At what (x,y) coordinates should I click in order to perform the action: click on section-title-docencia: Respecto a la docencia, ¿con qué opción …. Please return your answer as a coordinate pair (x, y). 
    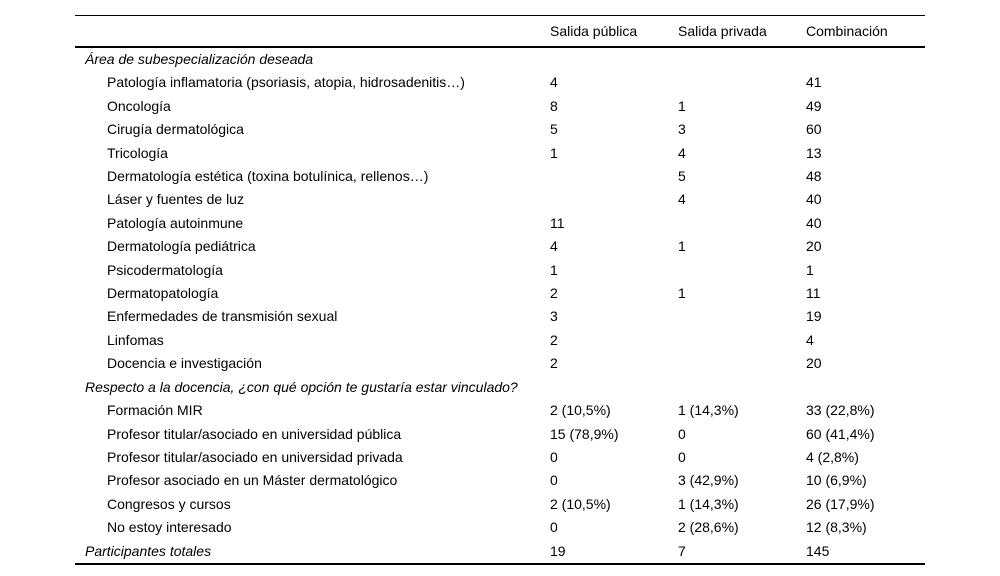
    Looking at the image, I should click on (301, 386).